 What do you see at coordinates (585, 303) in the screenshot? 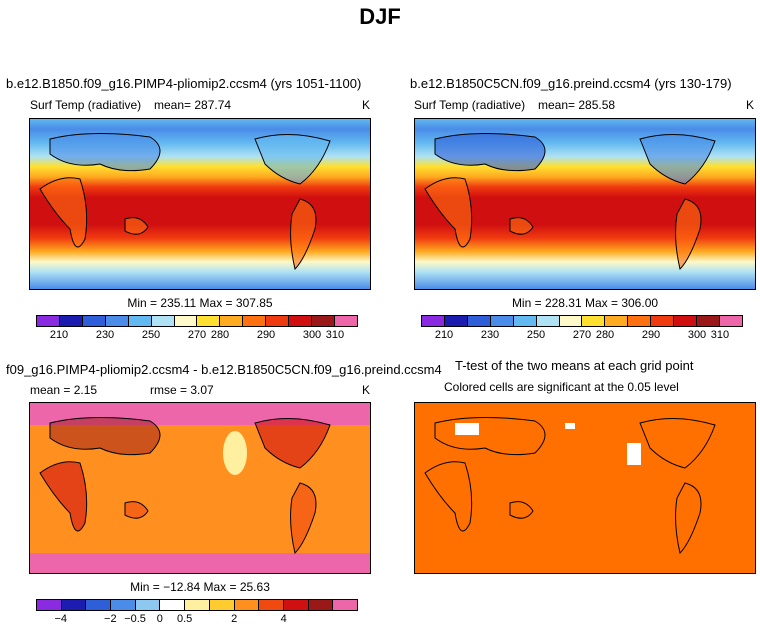
I see `panel-tr-minmax: Min = 228.31 Max = 306.00` at bounding box center [585, 303].